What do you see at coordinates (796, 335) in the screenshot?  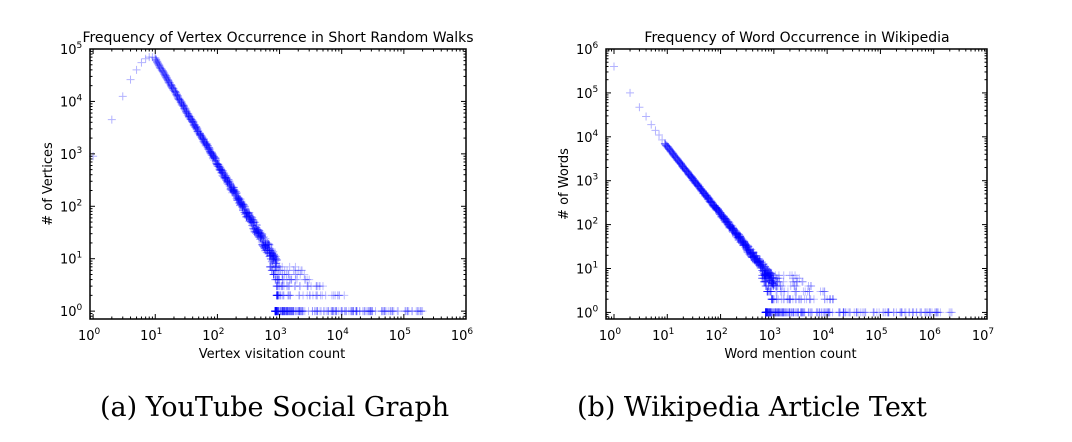 I see `x-tick-labels: 100 101 102 103 104 105 106 107` at bounding box center [796, 335].